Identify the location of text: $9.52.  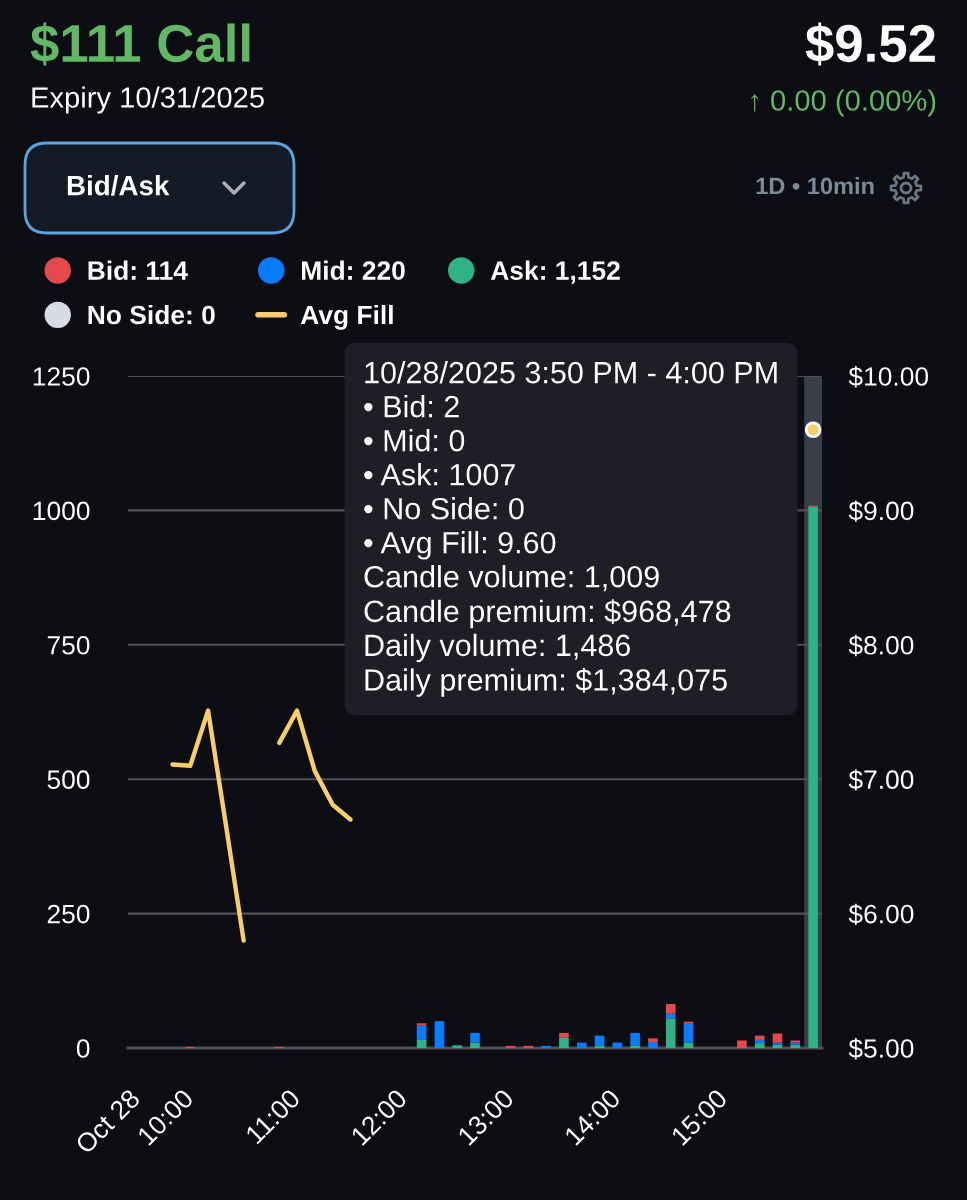
(870, 44).